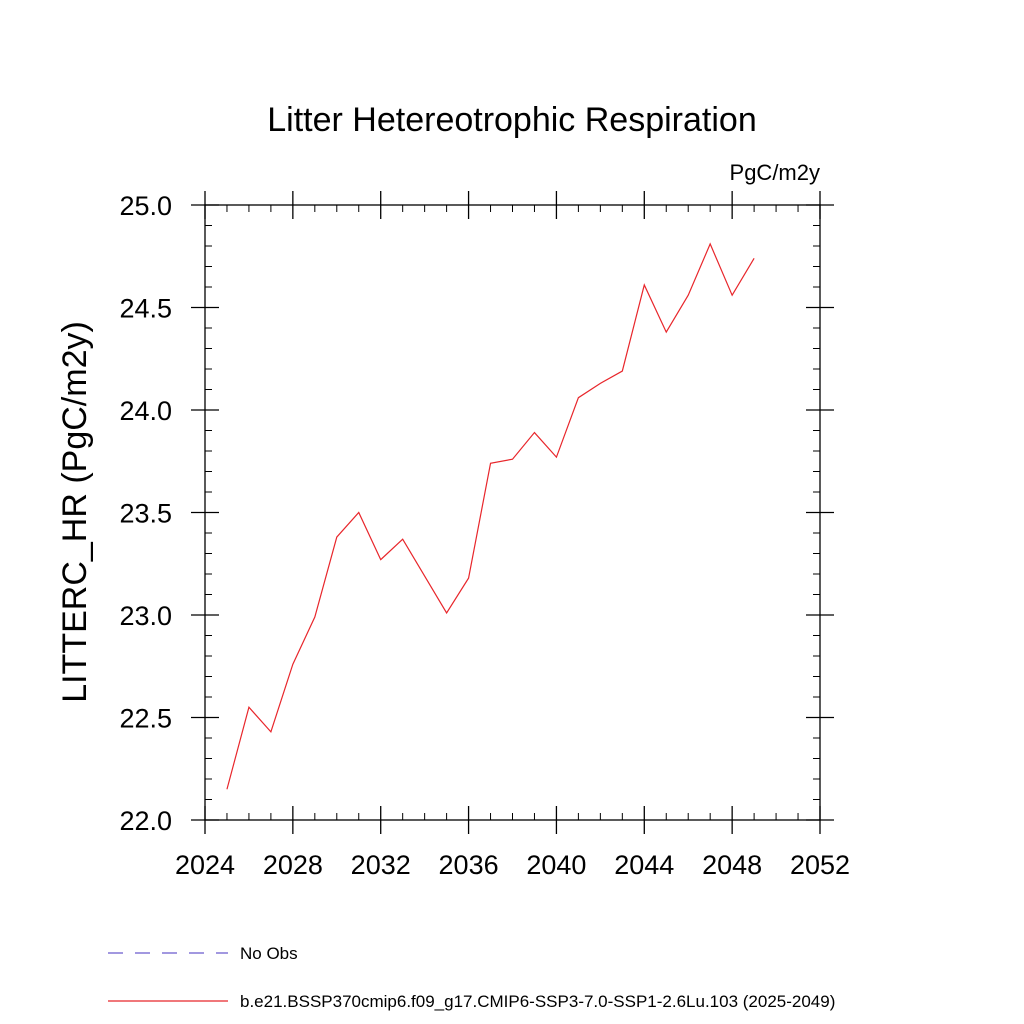 The image size is (1024, 1024). What do you see at coordinates (205, 865) in the screenshot?
I see `x-tick-label: 2024` at bounding box center [205, 865].